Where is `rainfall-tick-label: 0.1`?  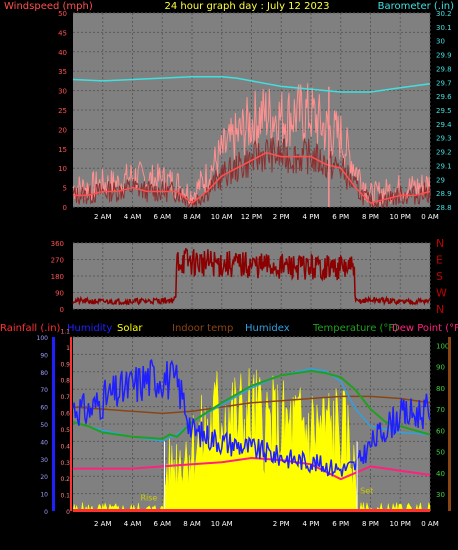 rainfall-tick-label: 0.1 is located at coordinates (65, 496).